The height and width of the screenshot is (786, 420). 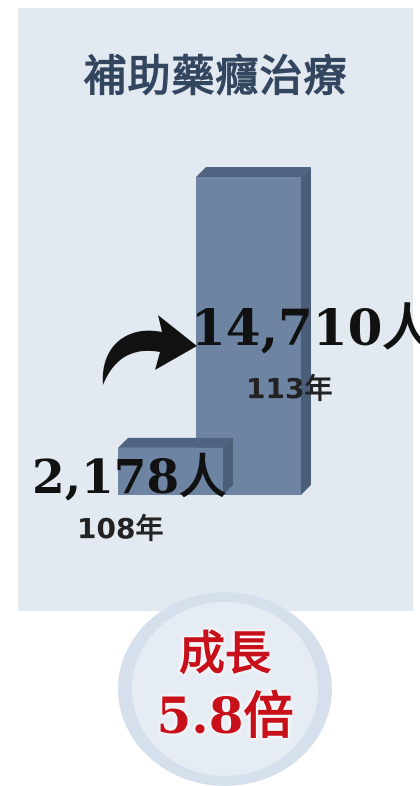 I want to click on bar-front-face, so click(x=170, y=471).